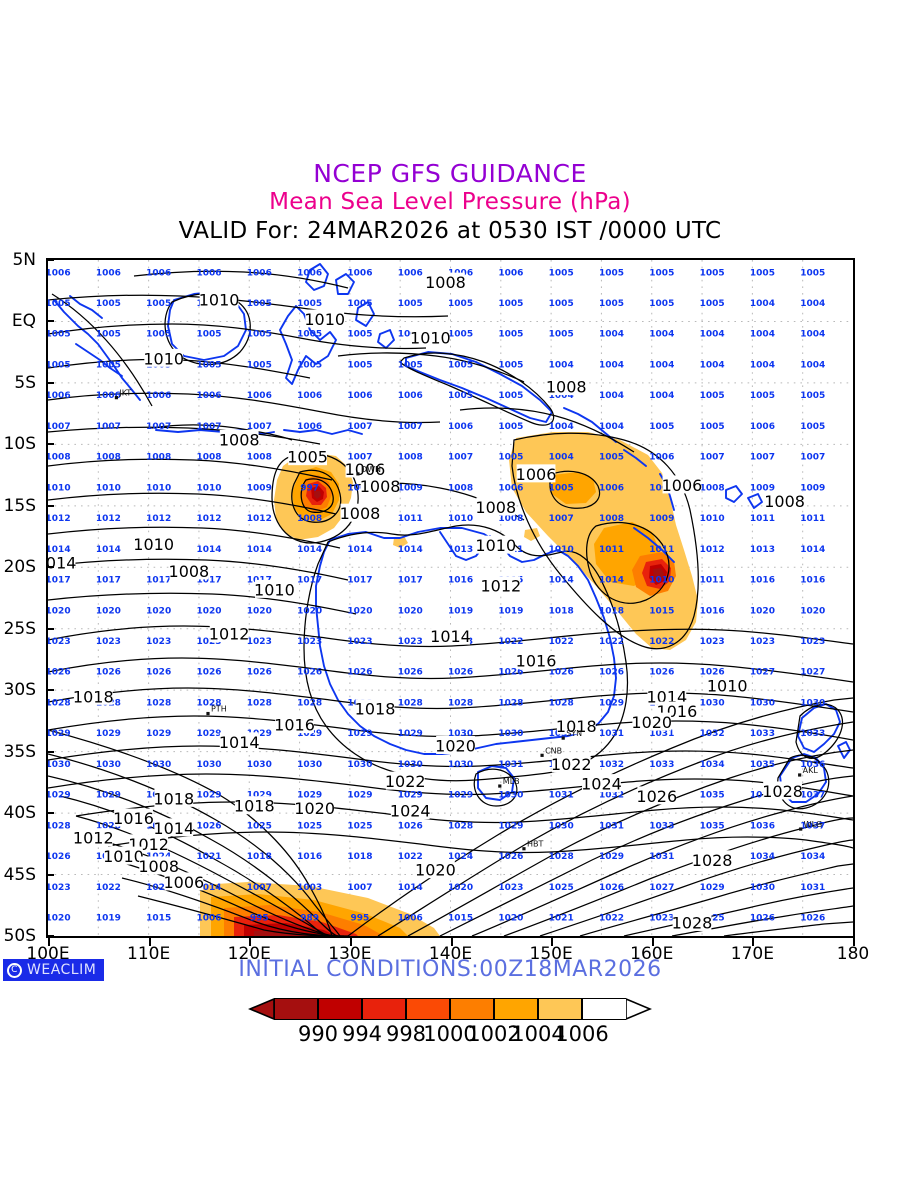  I want to click on svg-text: 1037, so click(762, 796).